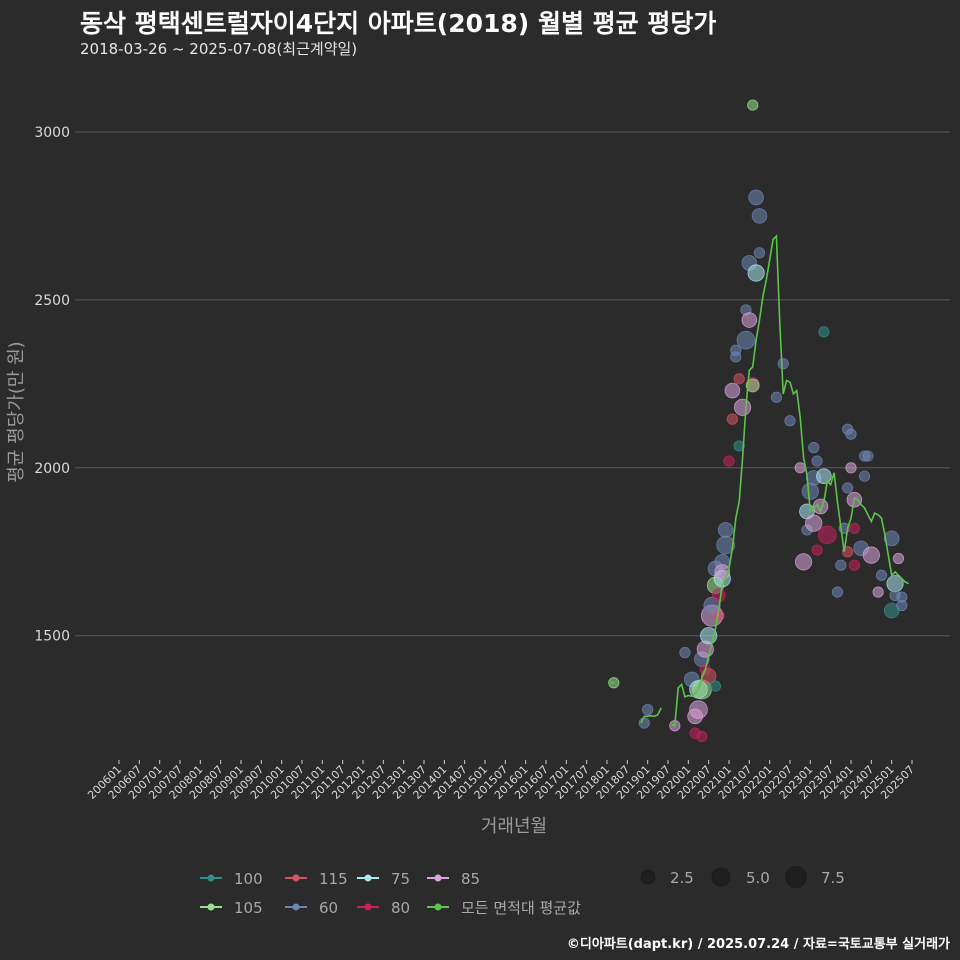 The image size is (960, 960). Describe the element at coordinates (52, 637) in the screenshot. I see `y-tick-label: 1500` at that location.